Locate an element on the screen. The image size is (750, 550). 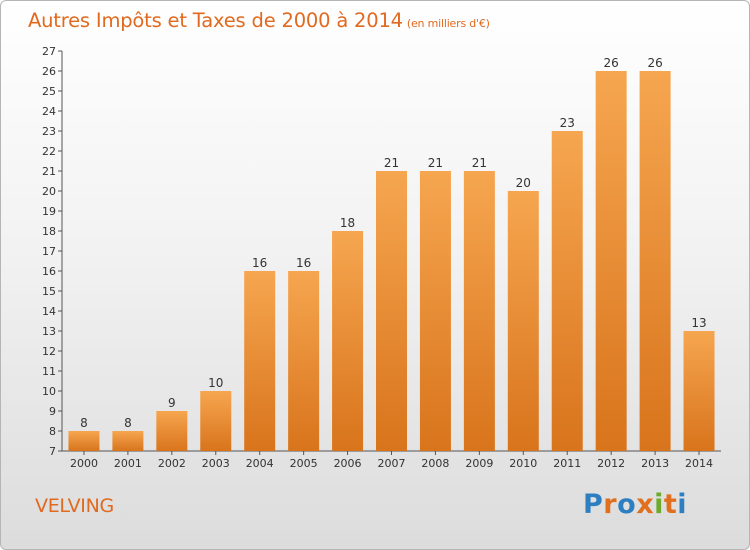
y-tick-label: 27 is located at coordinates (49, 51).